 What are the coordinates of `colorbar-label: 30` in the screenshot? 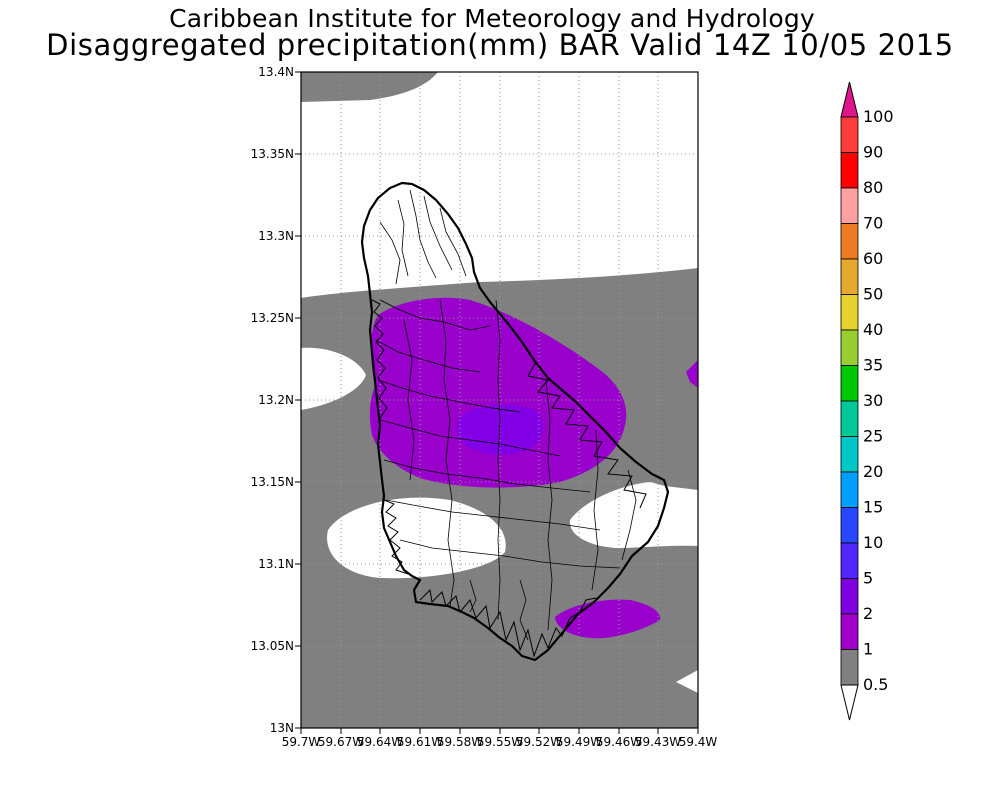 It's located at (873, 400).